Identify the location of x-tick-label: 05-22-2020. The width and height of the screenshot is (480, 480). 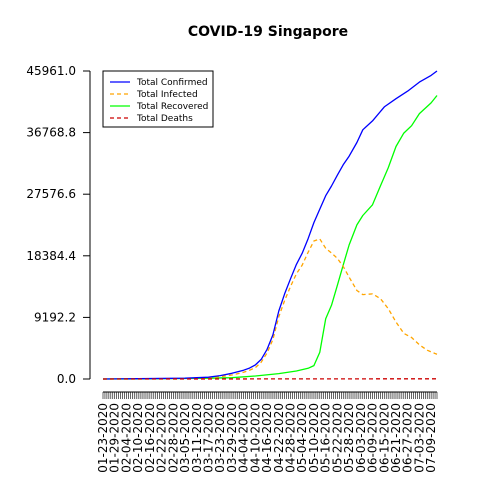
(337, 438).